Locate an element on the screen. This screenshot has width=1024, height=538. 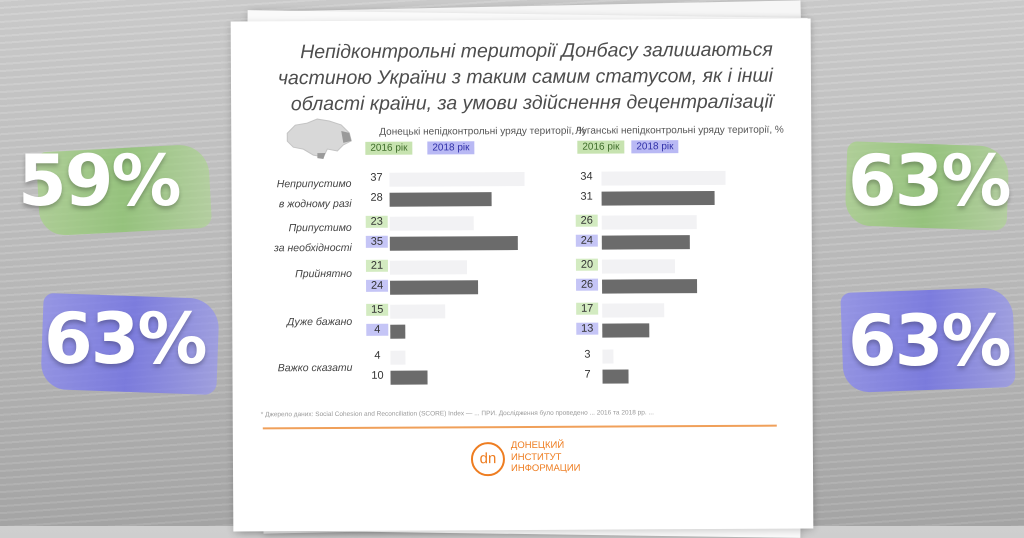
category-label-line: Дуже бажано is located at coordinates (319, 322).